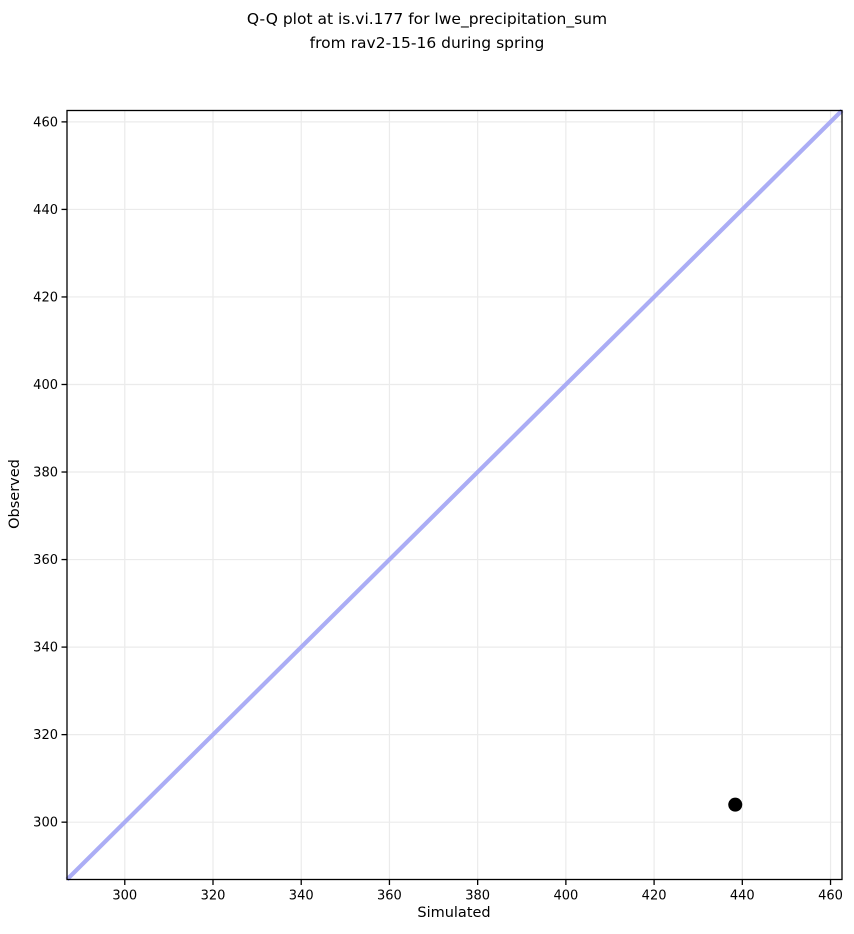 The image size is (854, 934). I want to click on data-point, so click(735, 804).